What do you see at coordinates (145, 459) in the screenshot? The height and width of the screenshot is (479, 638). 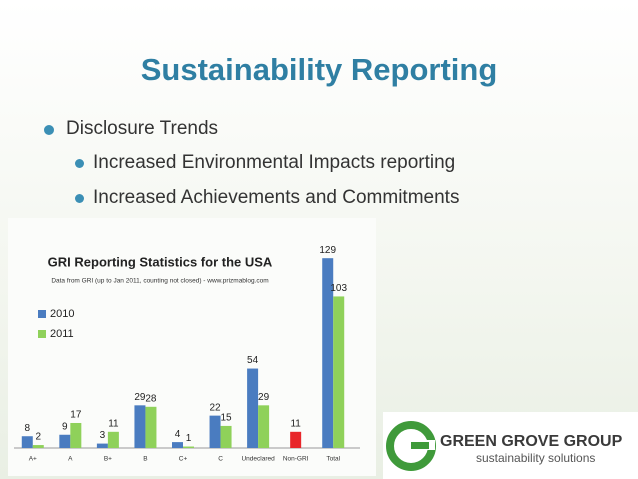 I see `x-tick-label: B` at bounding box center [145, 459].